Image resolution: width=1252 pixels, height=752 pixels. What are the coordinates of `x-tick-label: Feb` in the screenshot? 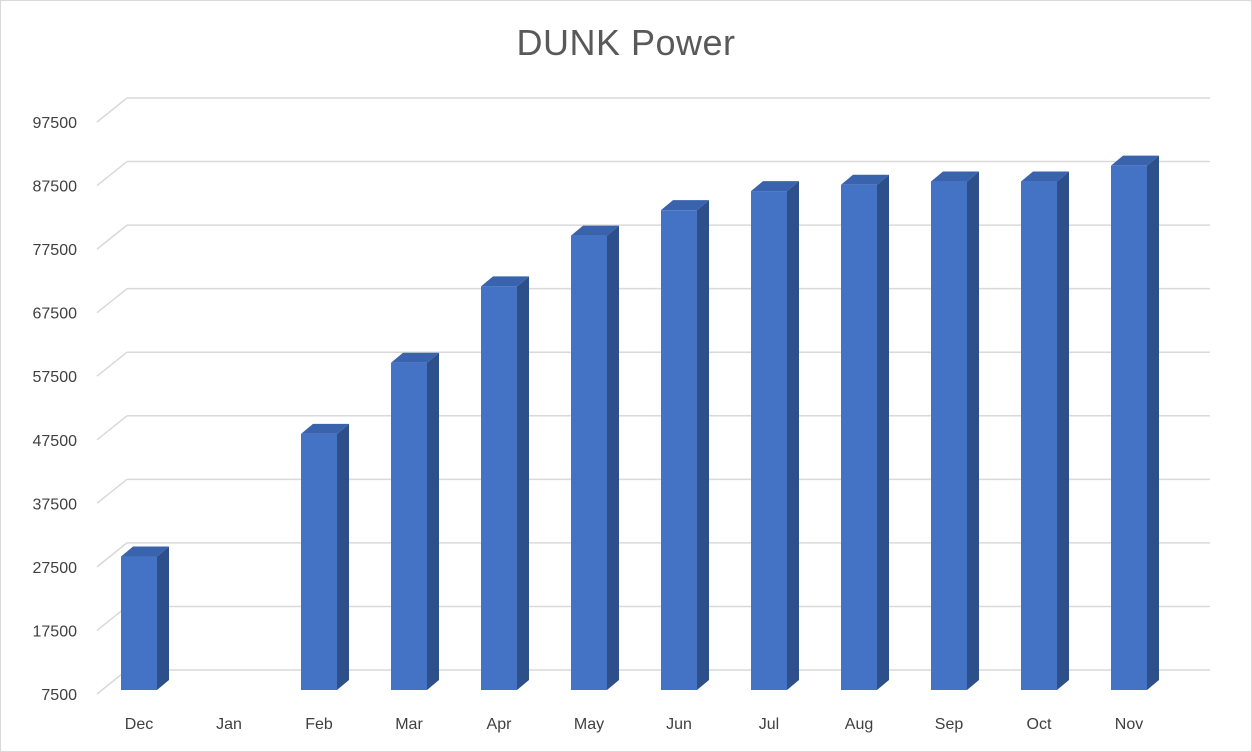 It's located at (319, 724).